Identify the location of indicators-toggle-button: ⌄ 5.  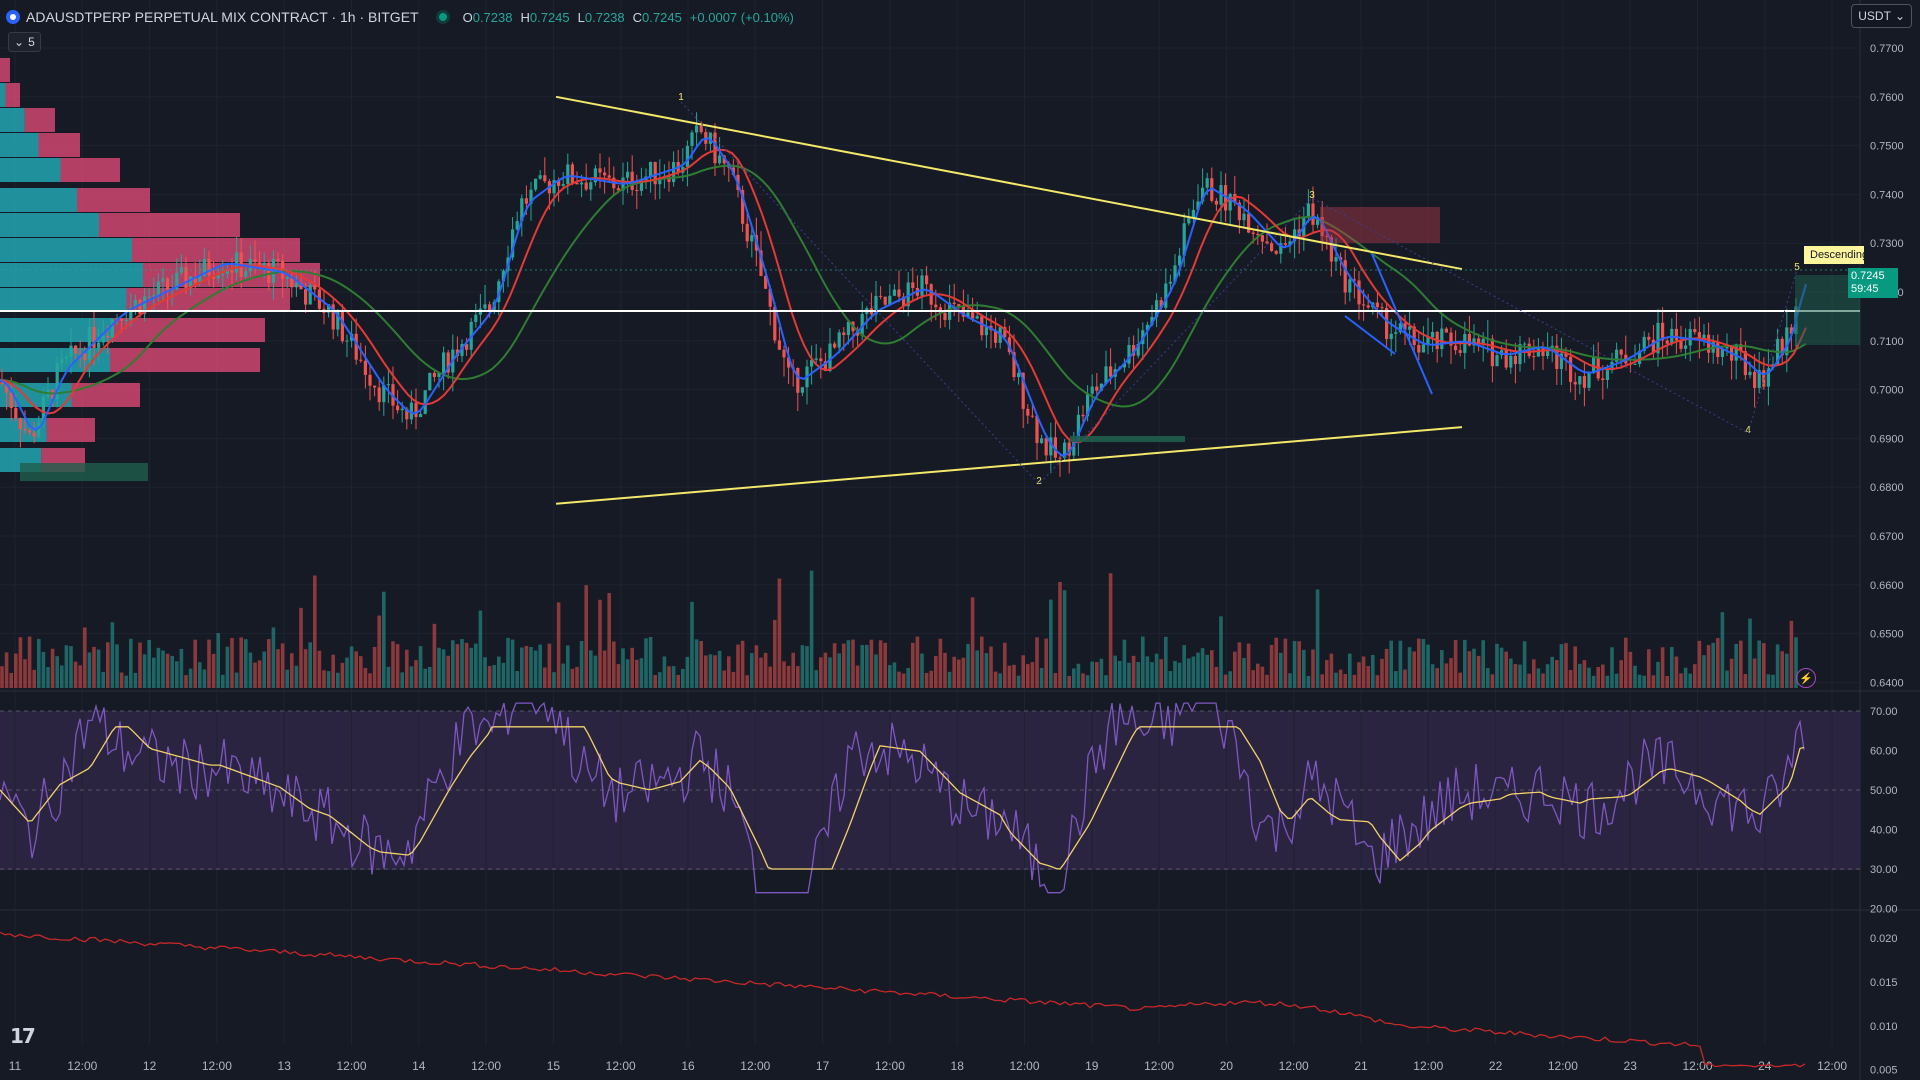
(24, 42).